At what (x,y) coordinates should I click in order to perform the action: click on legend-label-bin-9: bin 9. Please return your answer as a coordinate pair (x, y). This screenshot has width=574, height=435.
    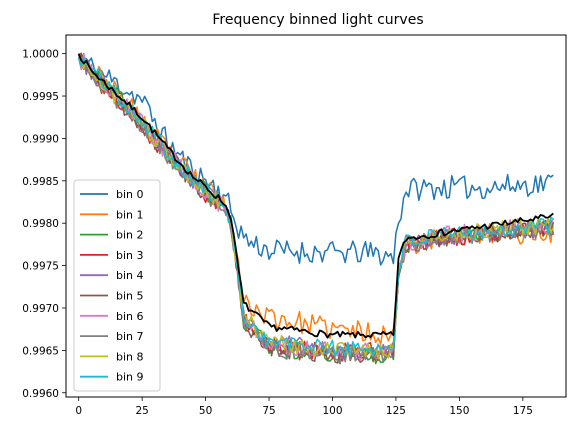
    Looking at the image, I should click on (130, 377).